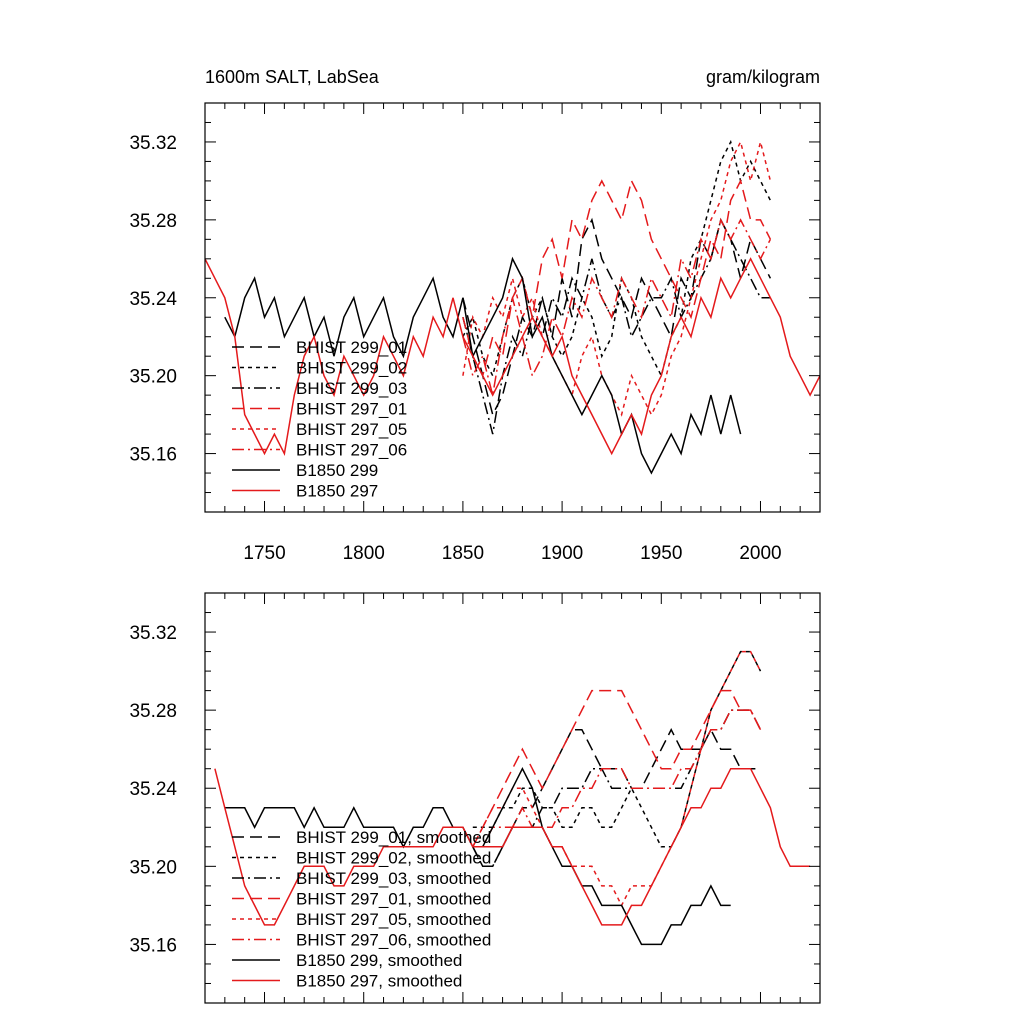 The width and height of the screenshot is (1024, 1024). Describe the element at coordinates (463, 553) in the screenshot. I see `x-tick-label: 1850` at that location.